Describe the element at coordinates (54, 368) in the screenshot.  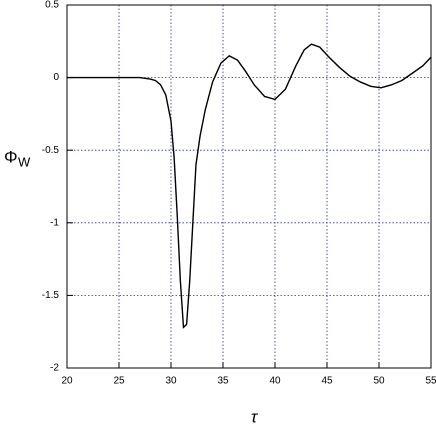
I see `y-tick-label: -2` at that location.